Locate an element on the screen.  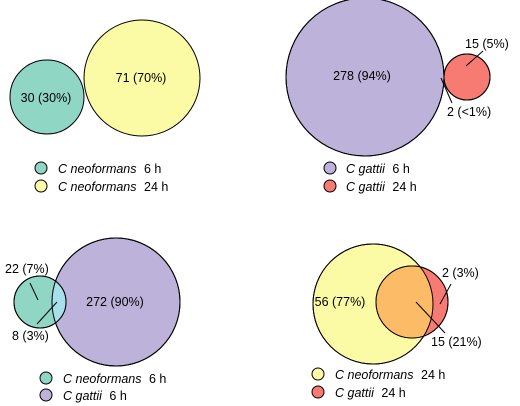
venn-outline-c-gattii-6h is located at coordinates (116, 302).